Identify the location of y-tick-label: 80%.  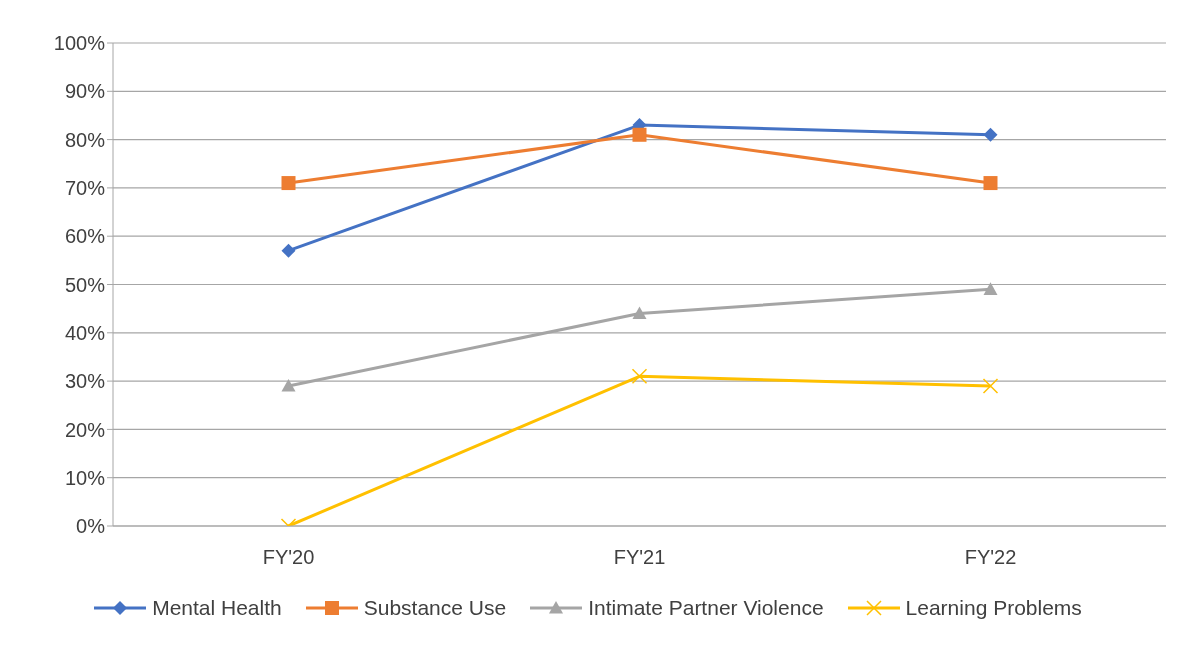
(85, 139).